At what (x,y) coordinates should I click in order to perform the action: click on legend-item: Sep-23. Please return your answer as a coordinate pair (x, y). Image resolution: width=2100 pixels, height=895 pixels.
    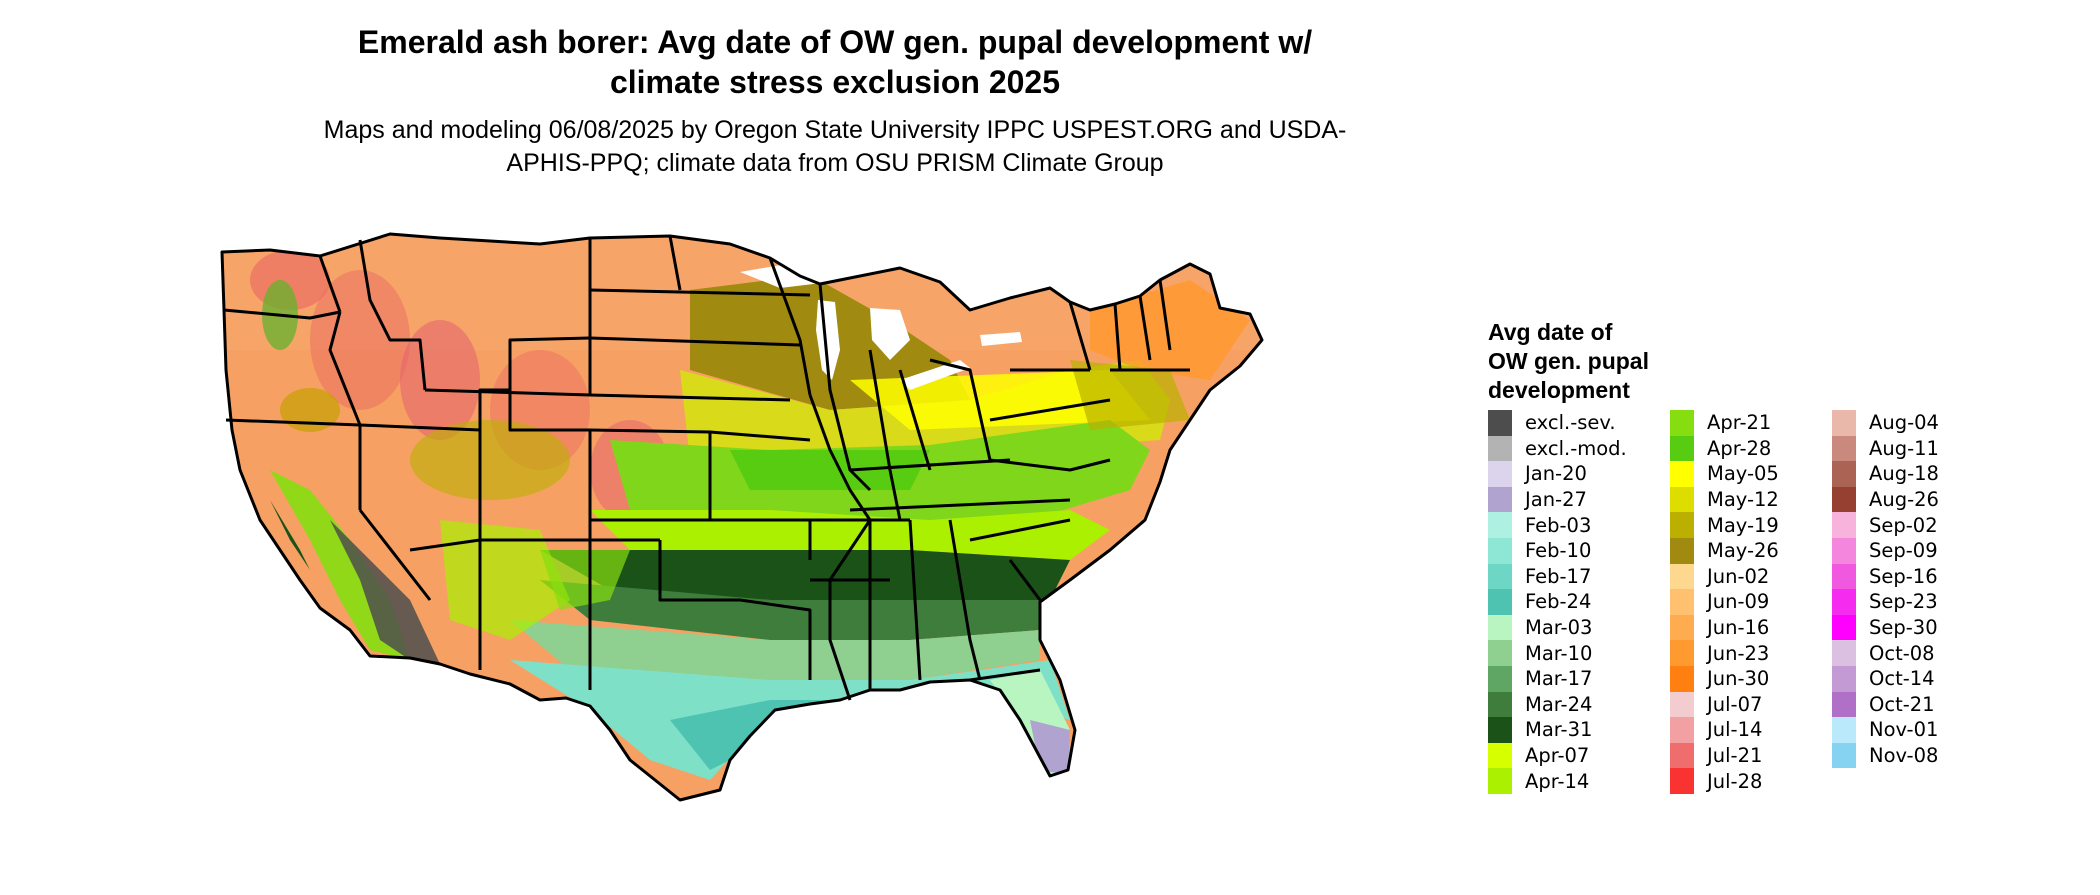
    Looking at the image, I should click on (1902, 602).